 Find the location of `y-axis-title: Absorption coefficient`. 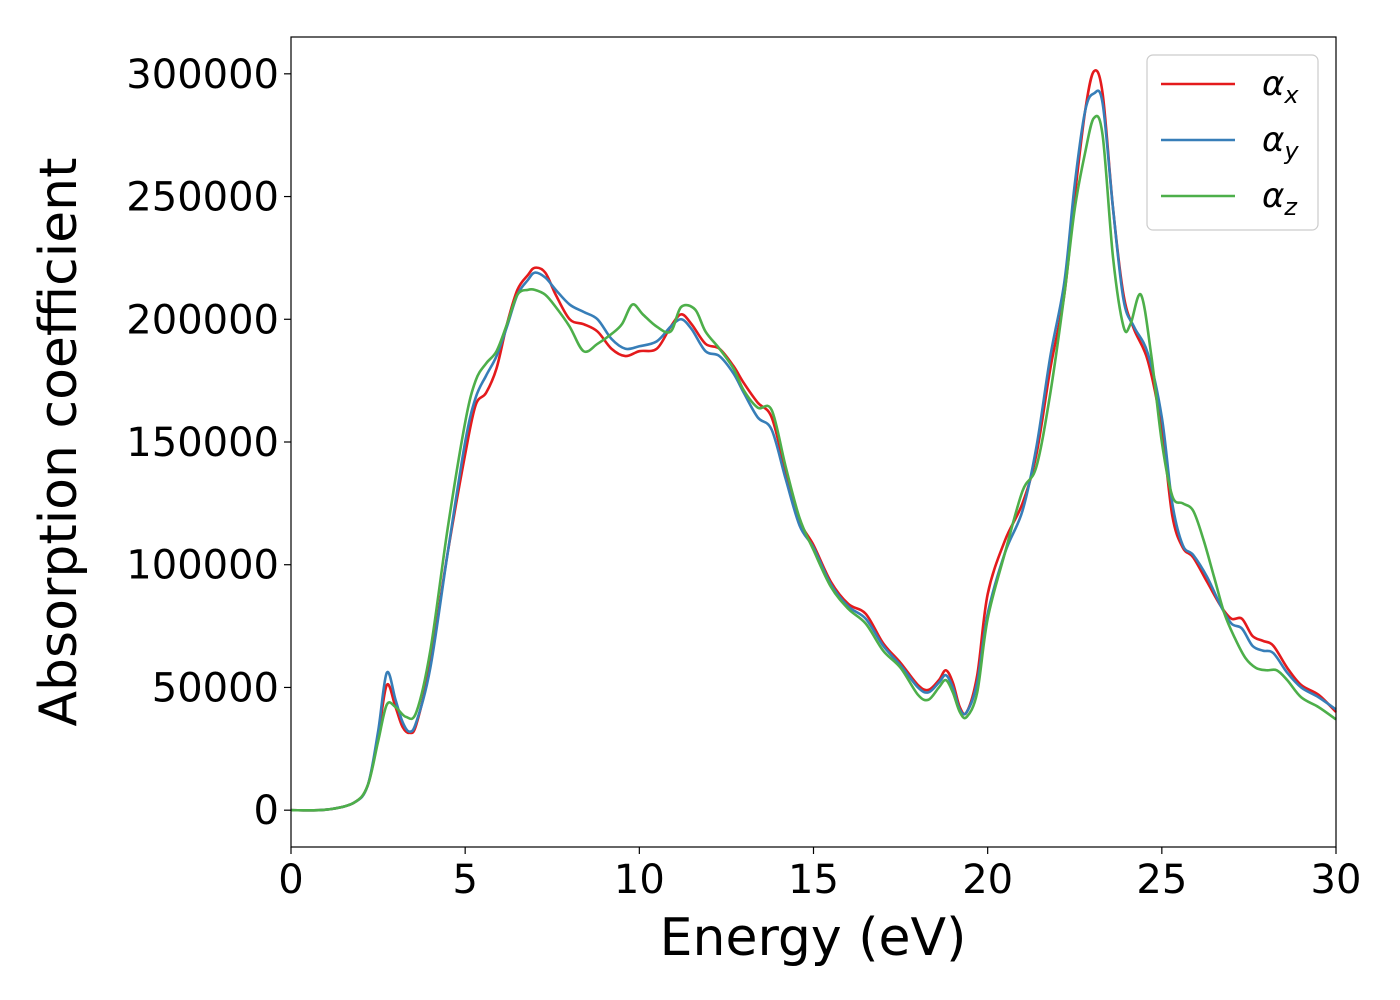

y-axis-title: Absorption coefficient is located at coordinates (59, 441).